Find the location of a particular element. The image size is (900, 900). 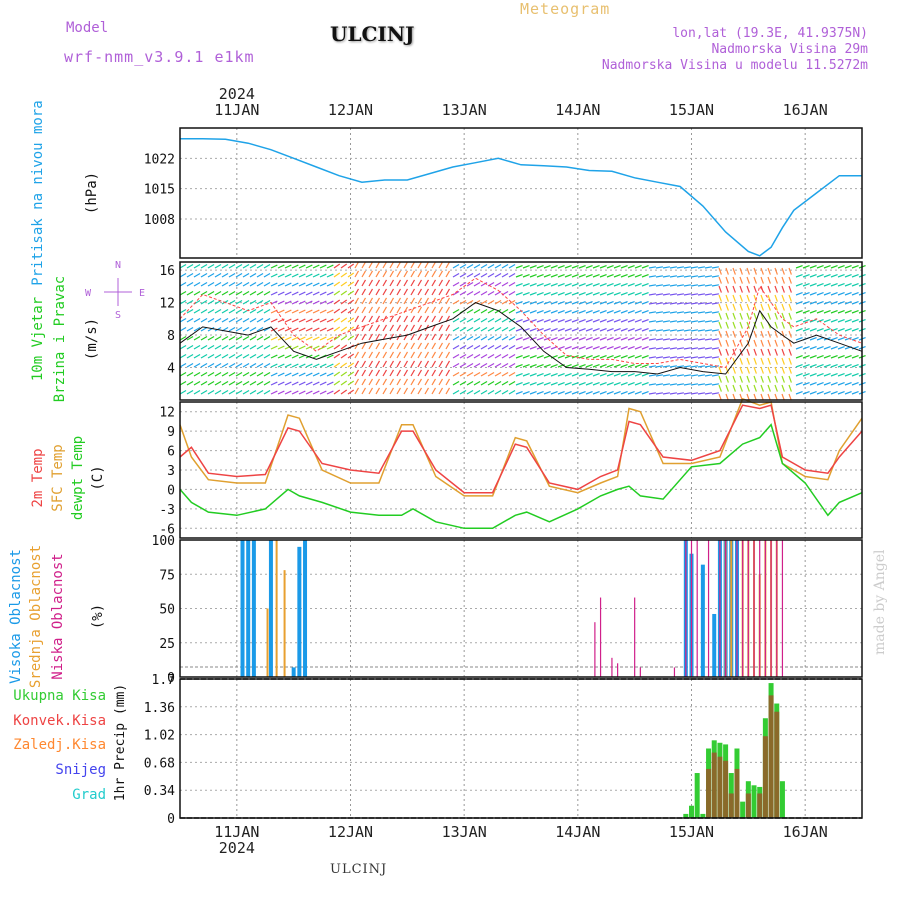

mid-cloud-ylabel: Srednja Oblacnost is located at coordinates (36, 616).